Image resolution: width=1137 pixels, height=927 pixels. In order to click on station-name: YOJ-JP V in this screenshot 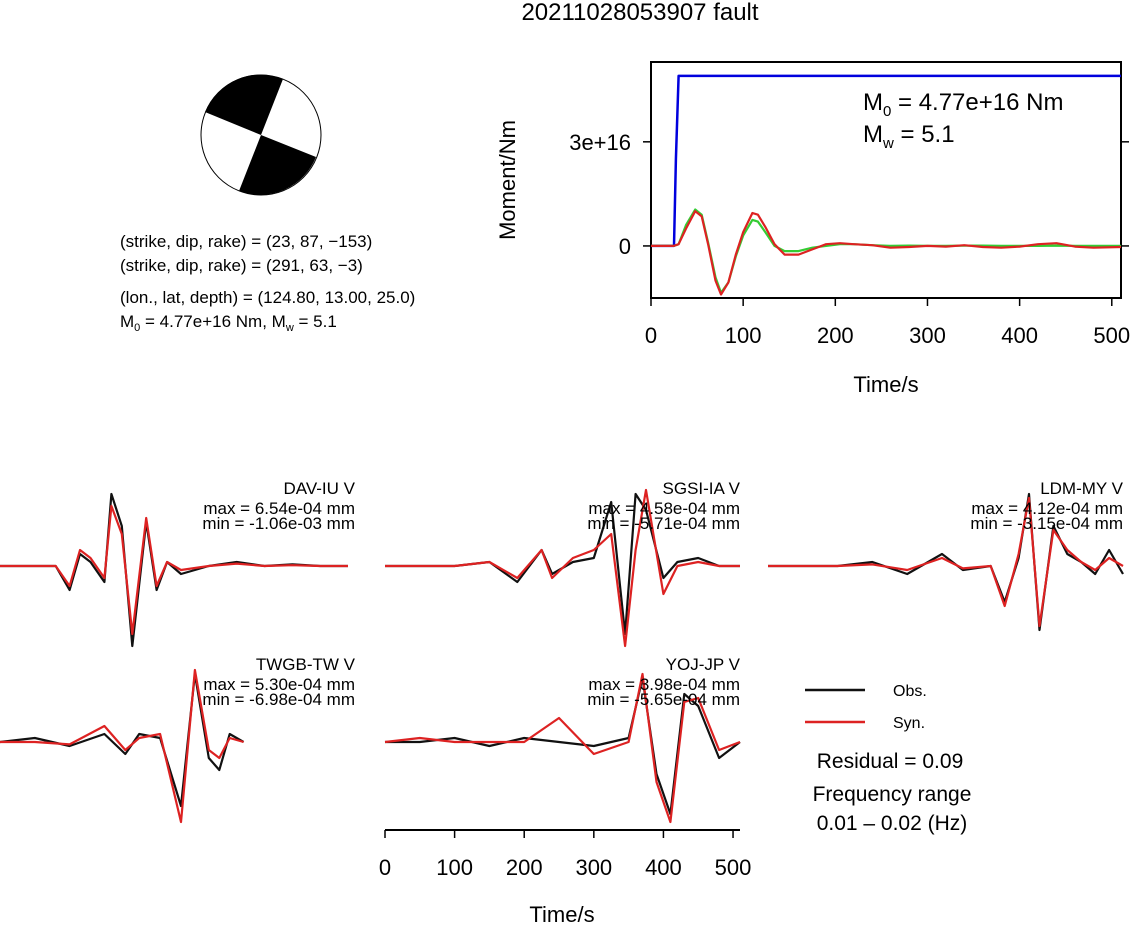, I will do `click(703, 664)`.